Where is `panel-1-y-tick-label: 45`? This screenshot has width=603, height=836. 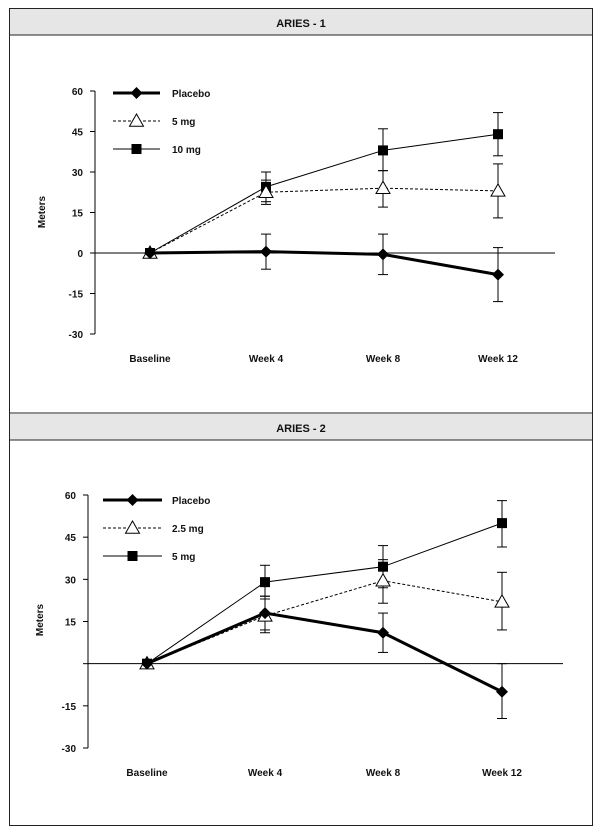 panel-1-y-tick-label: 45 is located at coordinates (78, 133).